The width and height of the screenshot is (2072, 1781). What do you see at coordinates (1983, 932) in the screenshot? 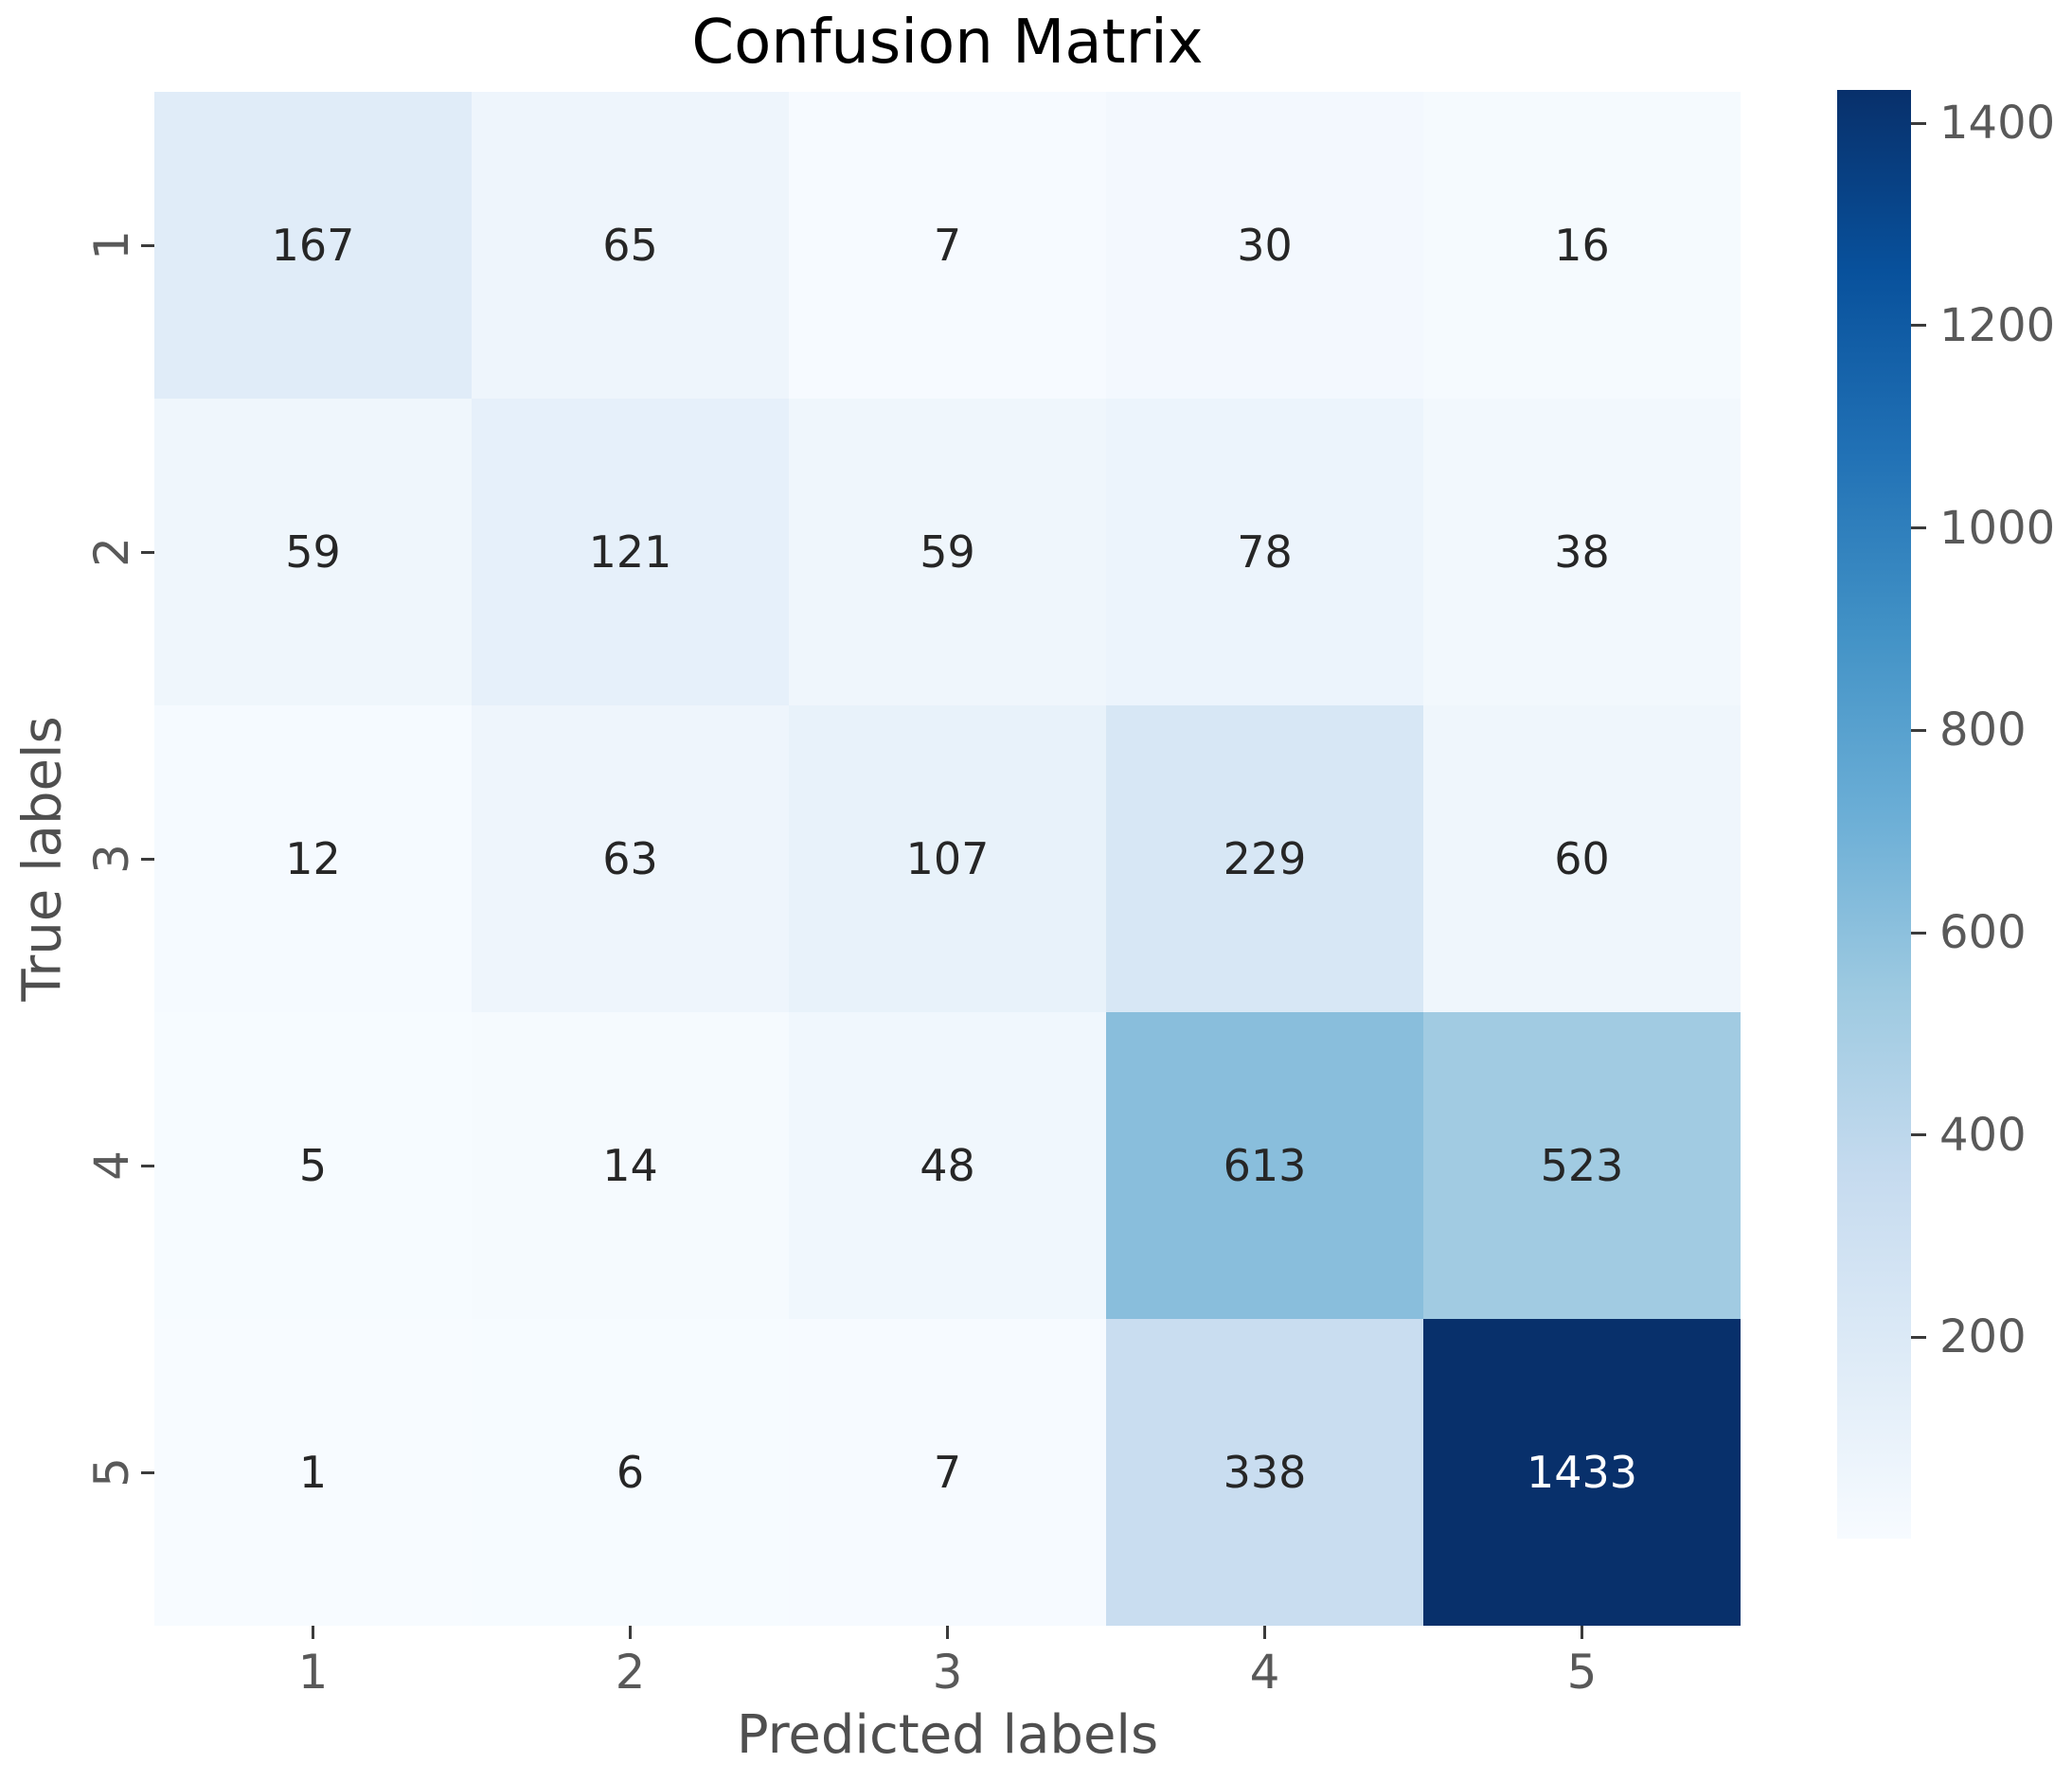
I see `colorbar-tick-label: 600` at bounding box center [1983, 932].